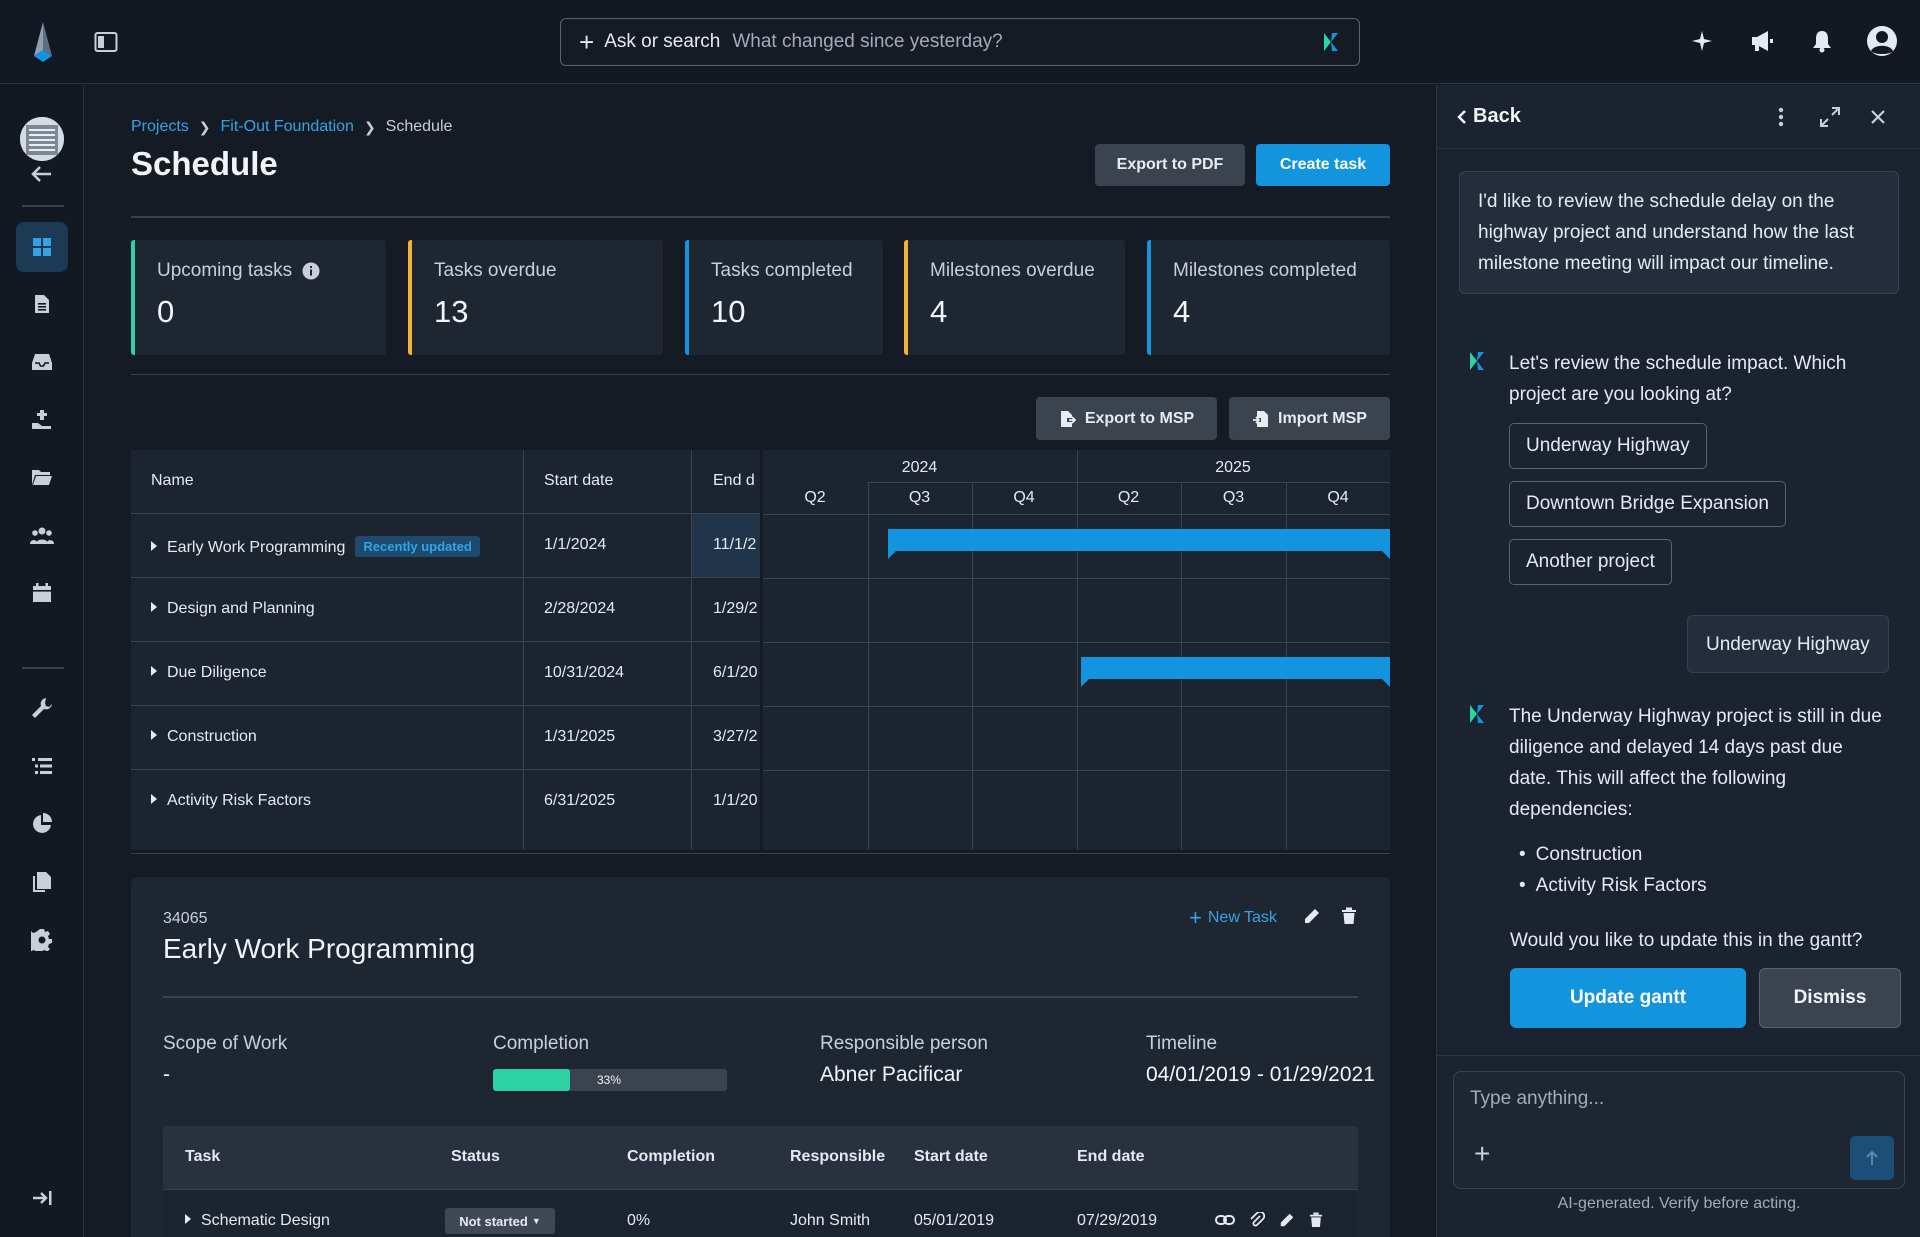 The width and height of the screenshot is (1920, 1237). I want to click on import-msp-button: Import MSP, so click(1309, 418).